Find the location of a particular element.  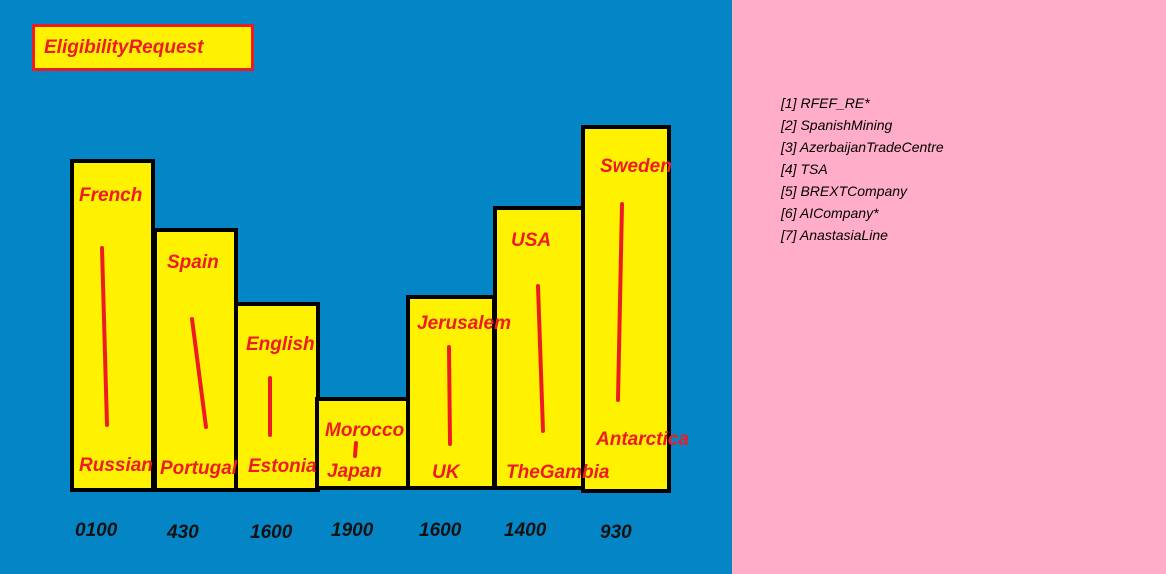

title-box: EligibilityRequest is located at coordinates (143, 47).